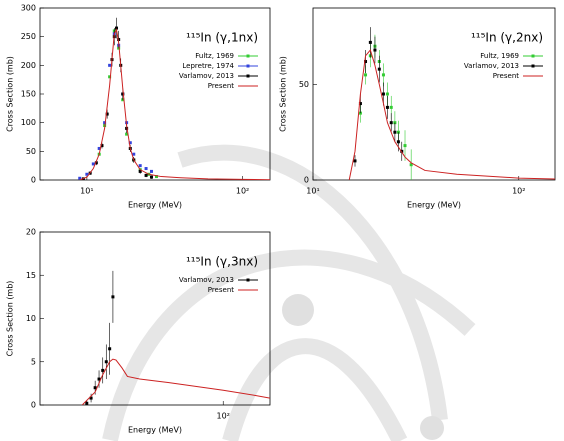 Image resolution: width=564 pixels, height=441 pixels. What do you see at coordinates (28, 94) in the screenshot?
I see `y-tick-label: 150` at bounding box center [28, 94].